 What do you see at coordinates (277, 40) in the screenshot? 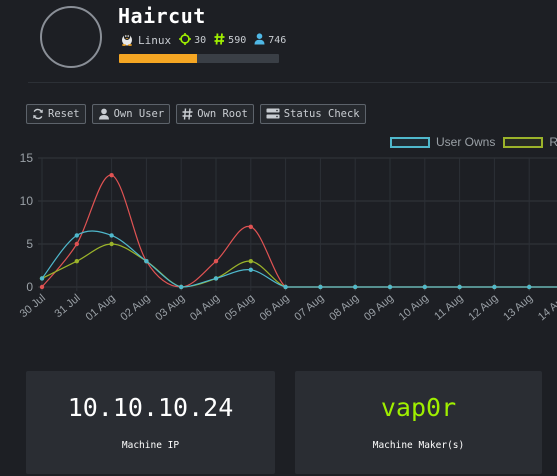
I see `machine-users: 746` at bounding box center [277, 40].